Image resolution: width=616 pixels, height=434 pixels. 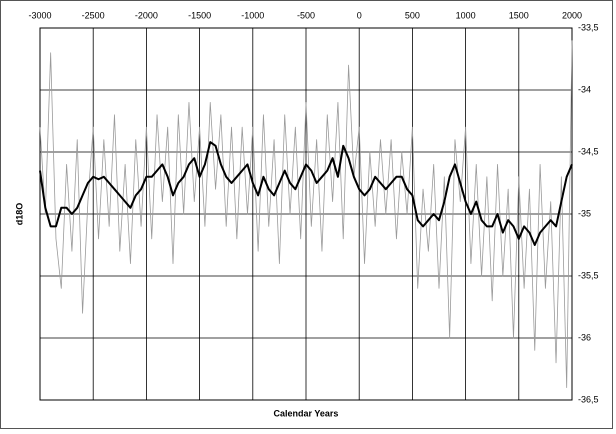 I want to click on x-tick-label: -2000, so click(x=146, y=15).